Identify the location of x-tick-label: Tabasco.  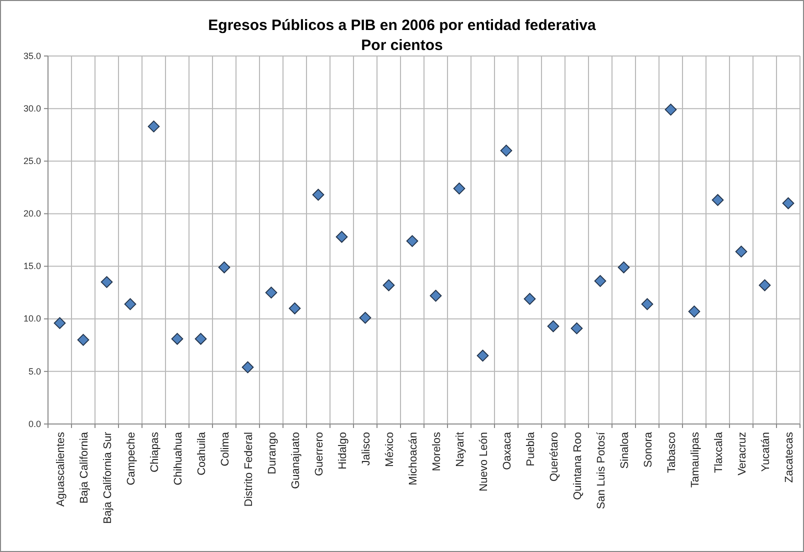
(672, 452).